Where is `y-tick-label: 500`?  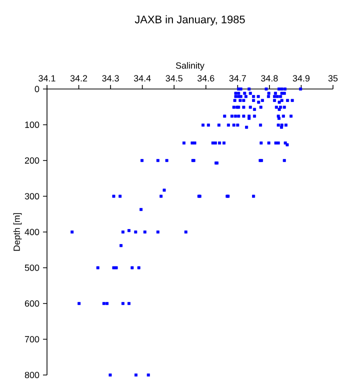 y-tick-label: 500 is located at coordinates (32, 267).